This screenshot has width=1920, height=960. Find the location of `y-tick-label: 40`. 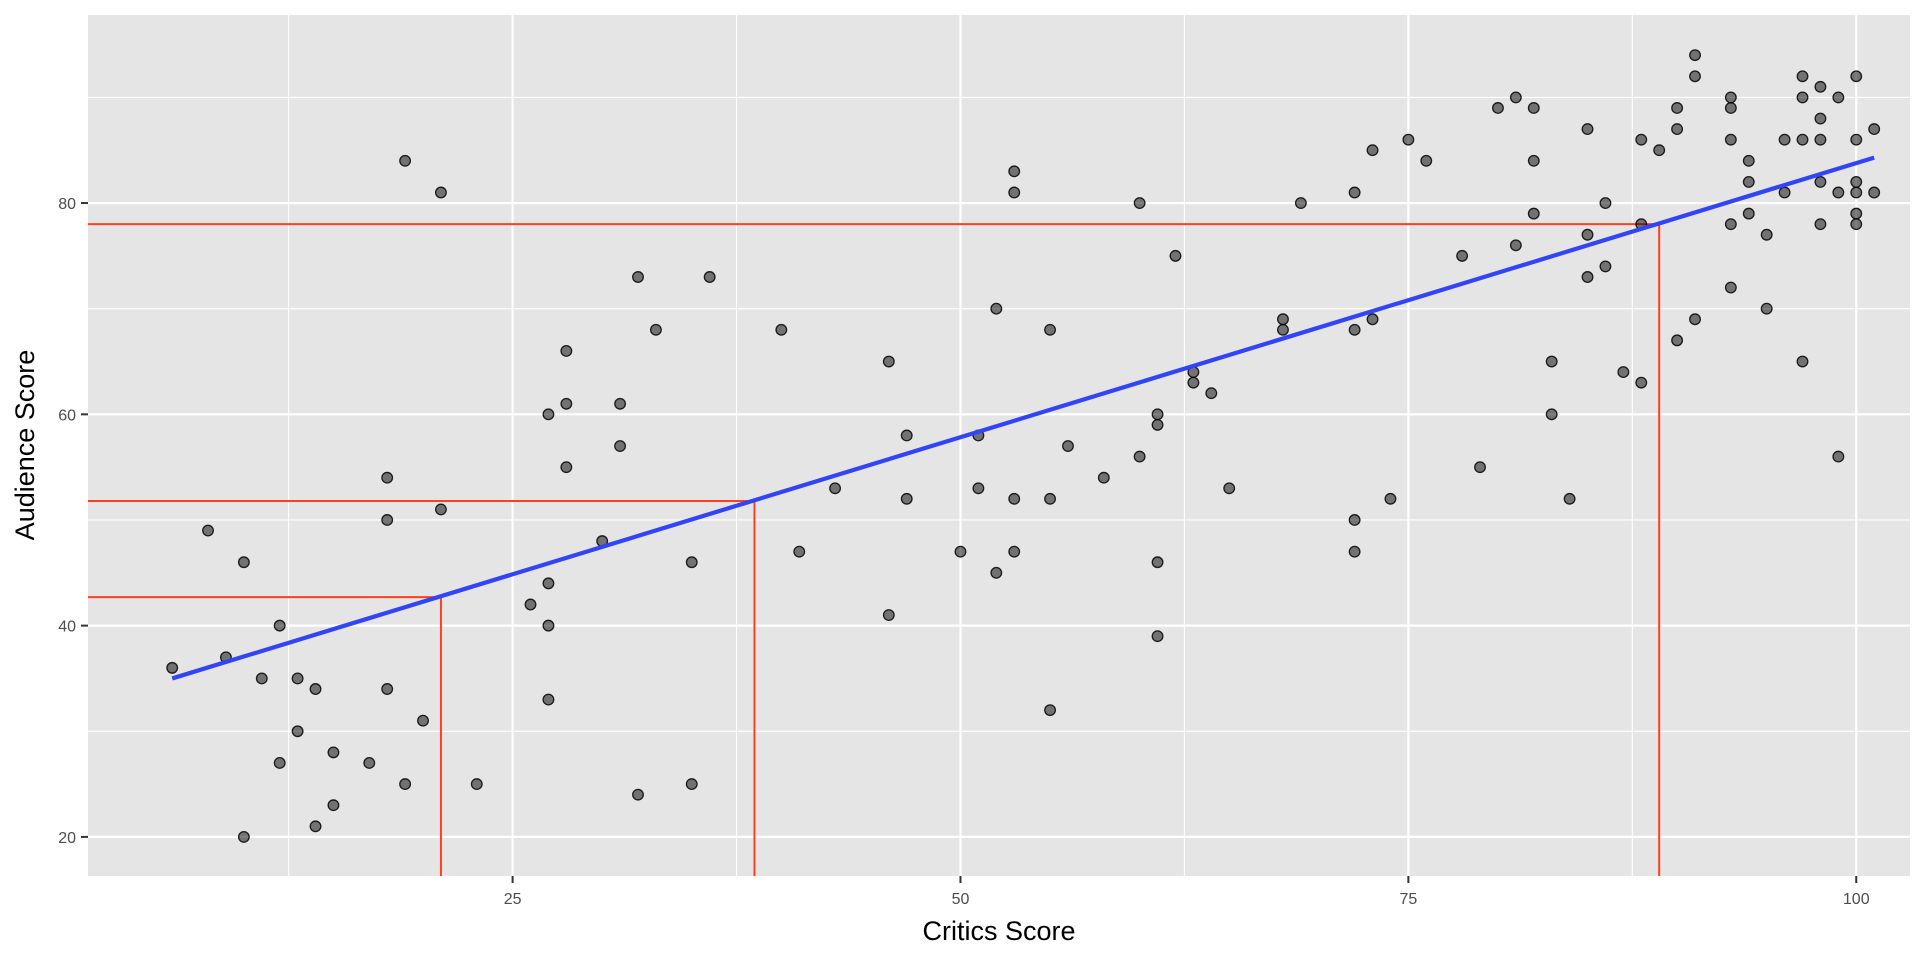

y-tick-label: 40 is located at coordinates (67, 627).